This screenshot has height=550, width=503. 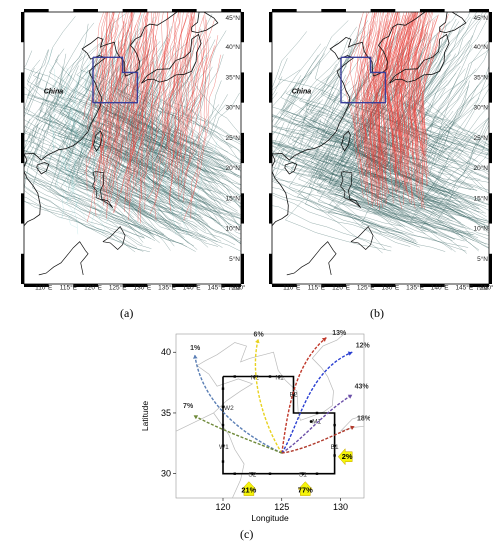 What do you see at coordinates (43, 168) in the screenshot?
I see `hainan-coast` at bounding box center [43, 168].